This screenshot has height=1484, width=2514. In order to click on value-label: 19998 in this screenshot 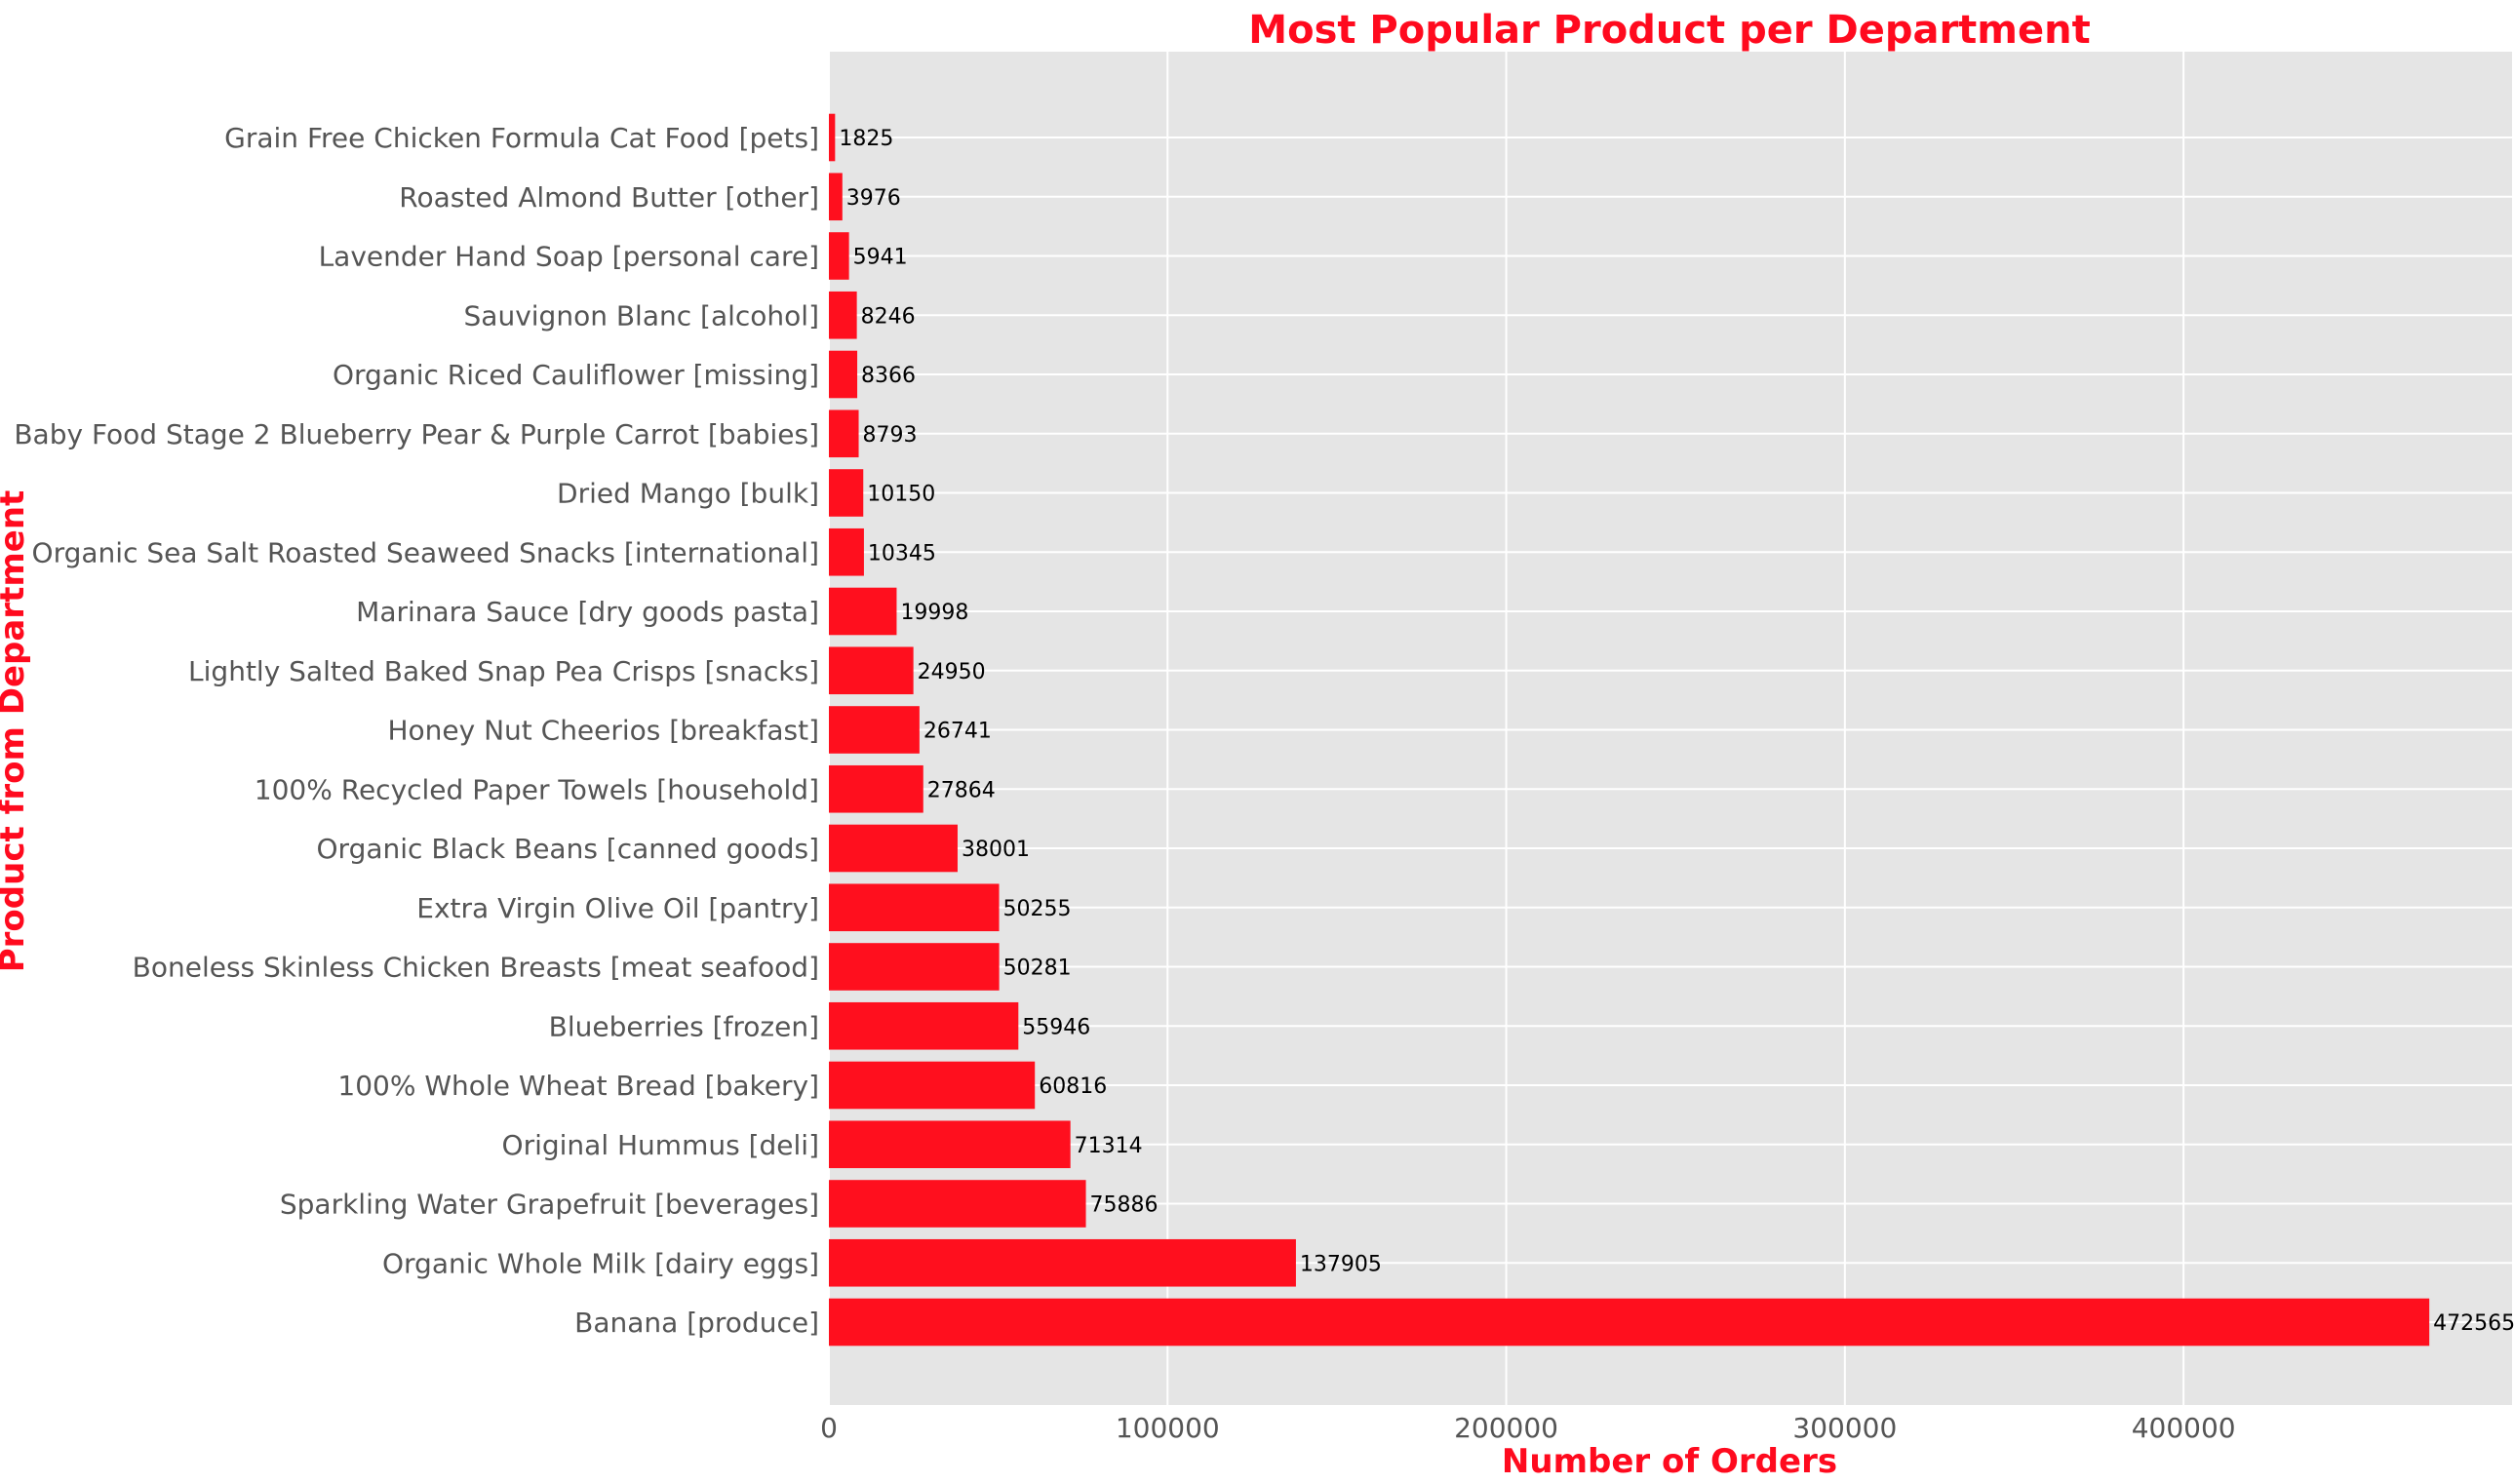, I will do `click(934, 613)`.